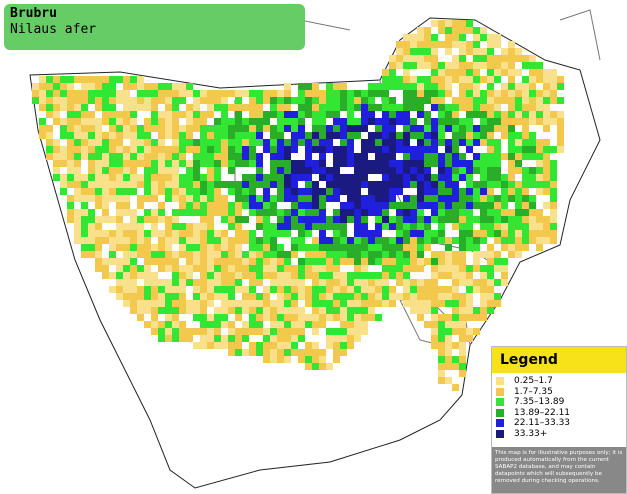  What do you see at coordinates (559, 392) in the screenshot?
I see `legend-item: 1.7–7.35` at bounding box center [559, 392].